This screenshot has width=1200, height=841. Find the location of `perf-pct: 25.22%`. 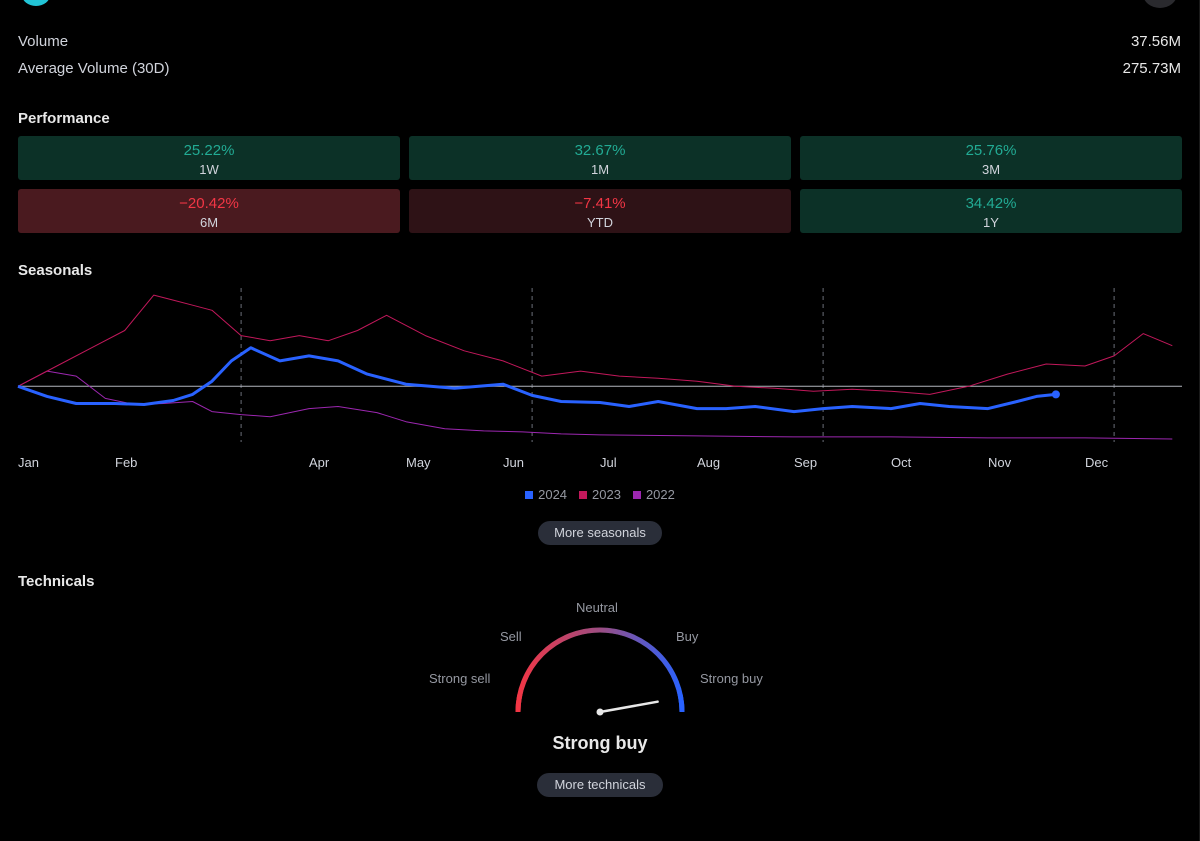

perf-pct: 25.22% is located at coordinates (209, 150).